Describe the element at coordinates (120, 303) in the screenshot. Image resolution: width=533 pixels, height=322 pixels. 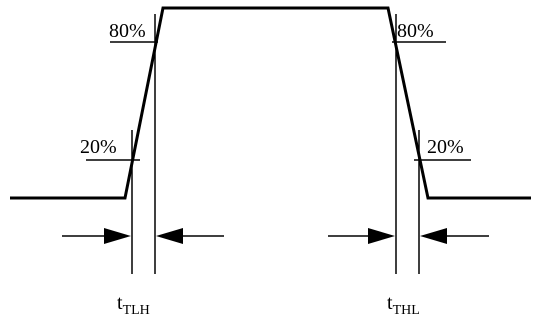
I see `tlh-label-main: t` at that location.